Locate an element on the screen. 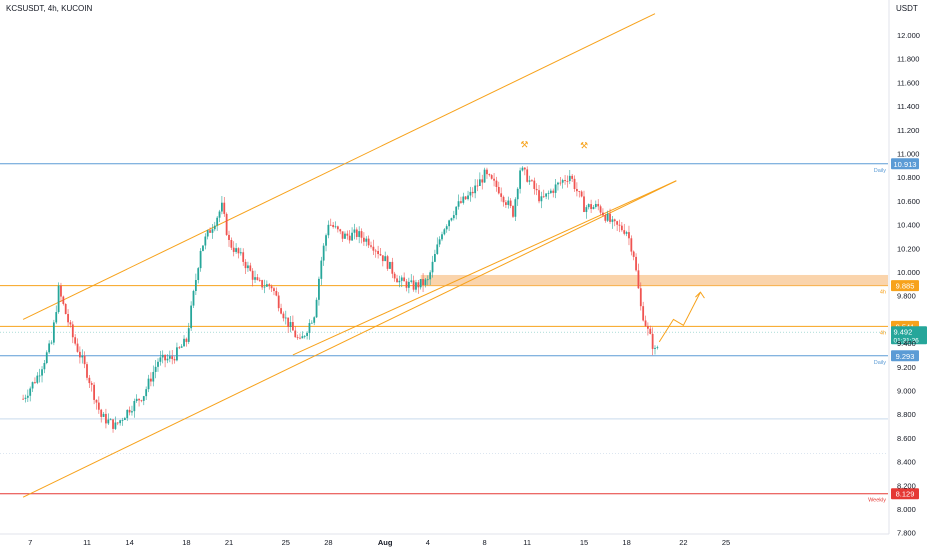 This screenshot has height=550, width=932. resistance-zone-band is located at coordinates (654, 280).